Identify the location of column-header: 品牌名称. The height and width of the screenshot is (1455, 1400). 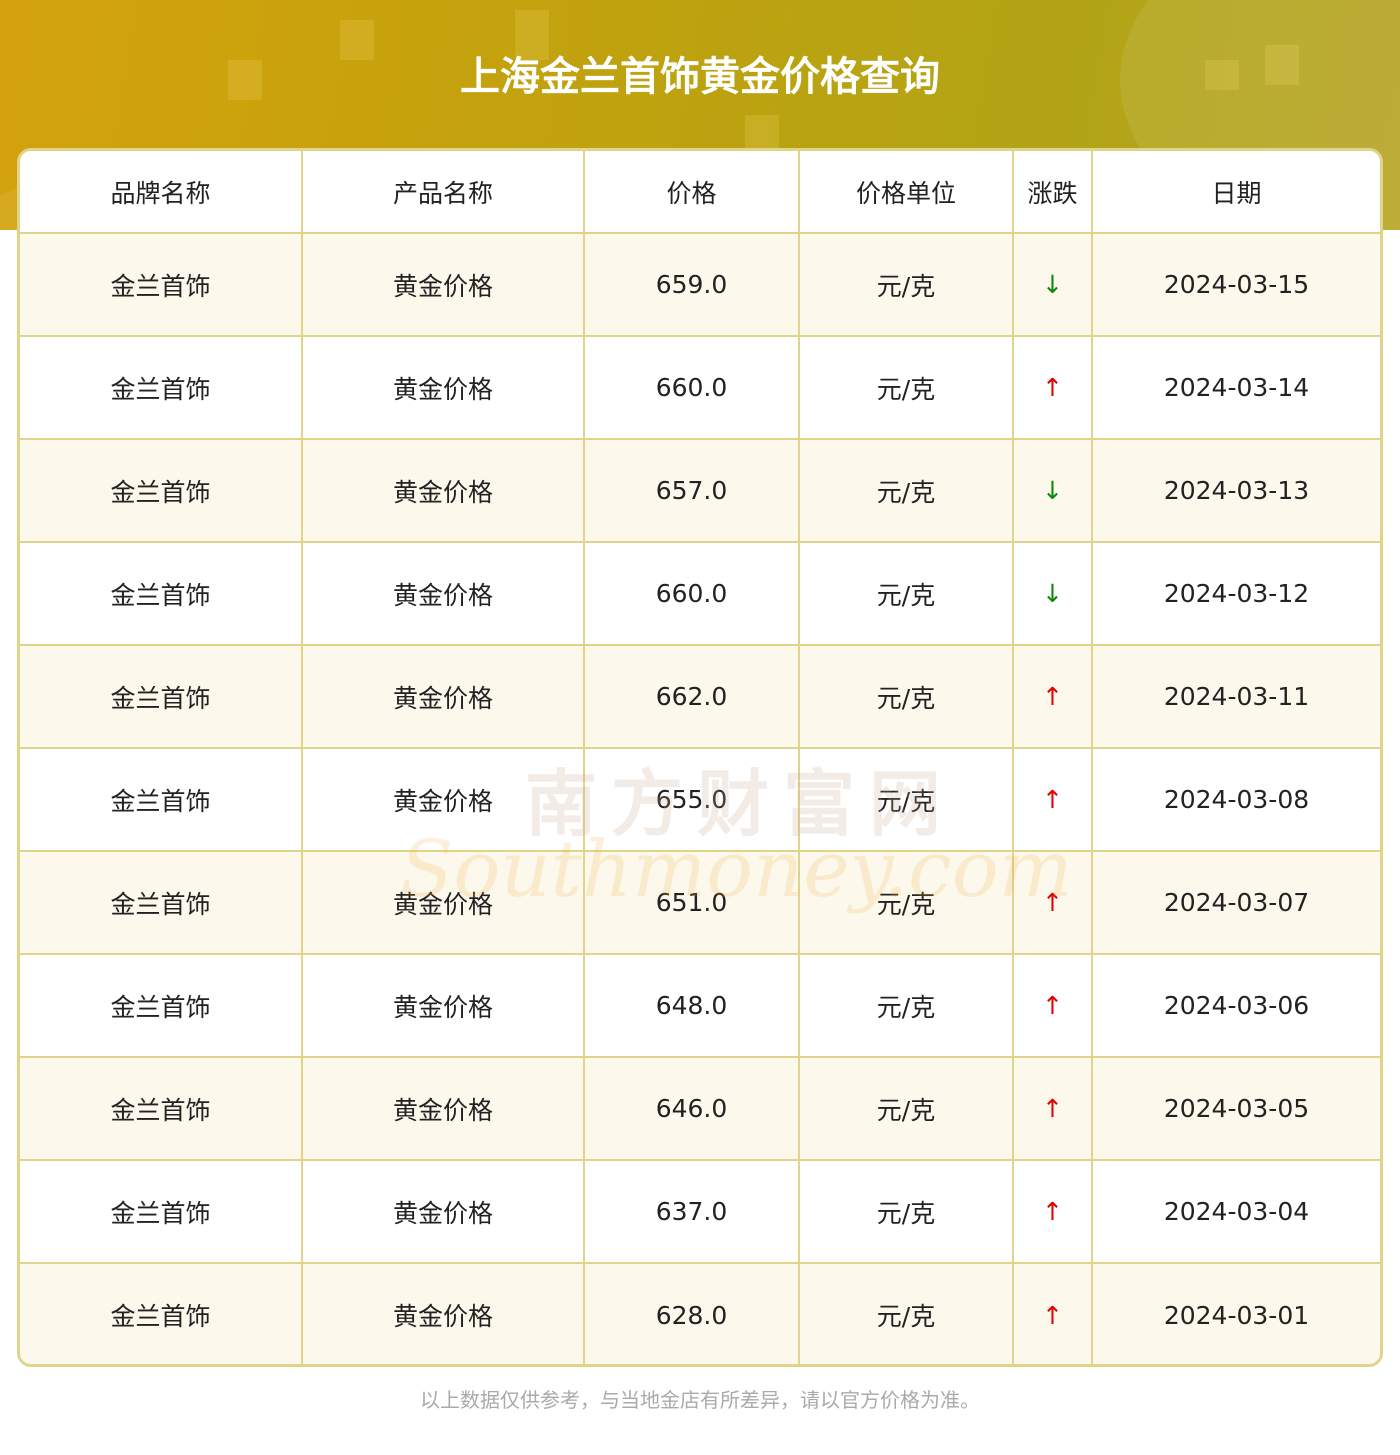
(161, 192).